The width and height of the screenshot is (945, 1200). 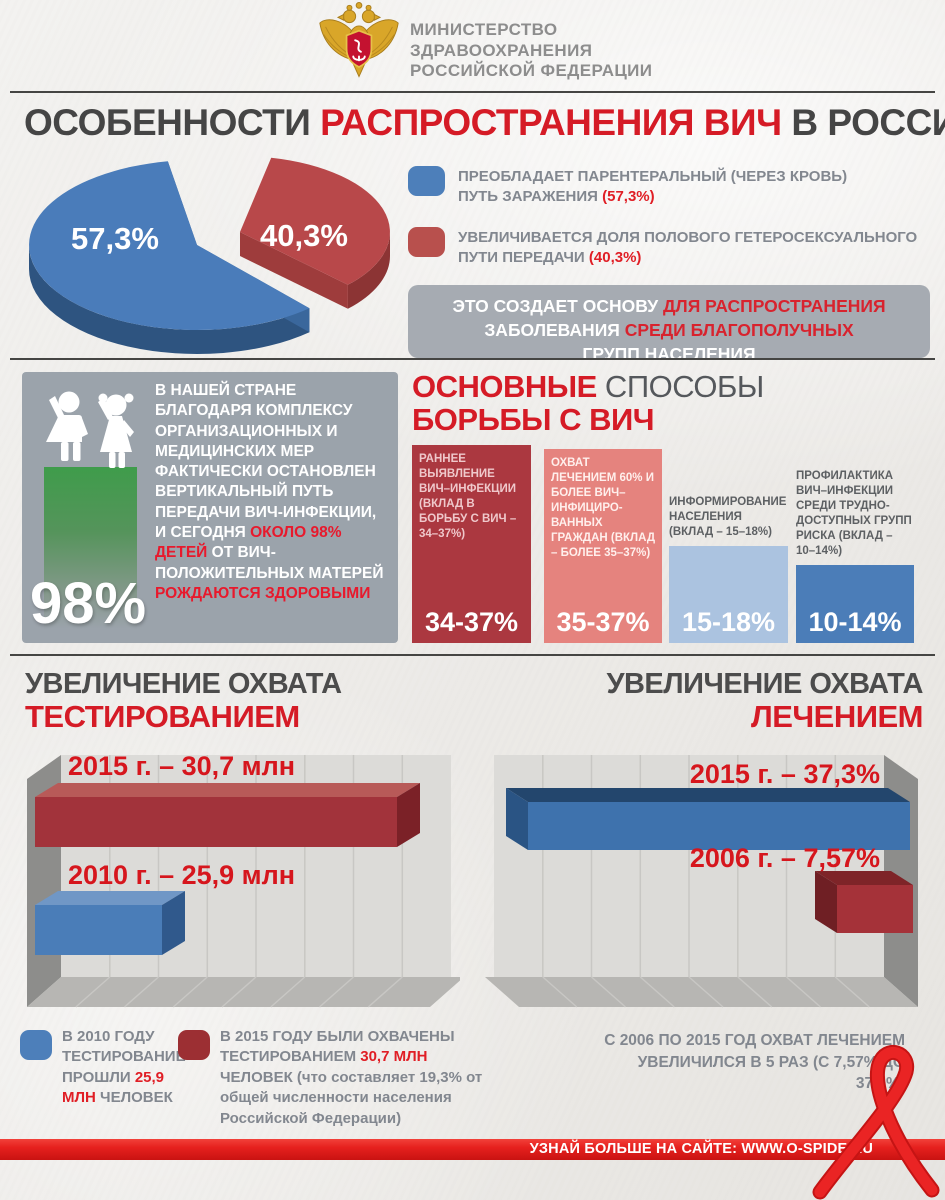 What do you see at coordinates (337, 1047) in the screenshot?
I see `bleg2-pre: В 2015 ГОДУ БЫЛИ ОХВАЧЕНЫ ТЕСТИРОВАНИЕМ` at bounding box center [337, 1047].